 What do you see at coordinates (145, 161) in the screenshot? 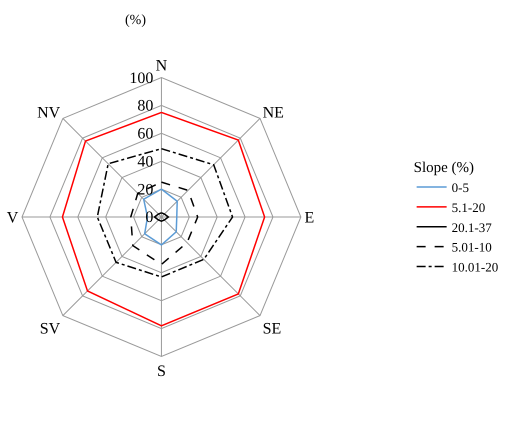
I see `y-tick-label: 40` at bounding box center [145, 161].